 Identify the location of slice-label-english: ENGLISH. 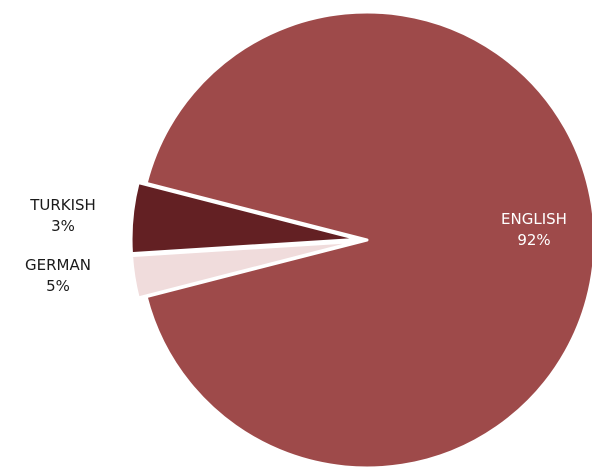
(534, 219).